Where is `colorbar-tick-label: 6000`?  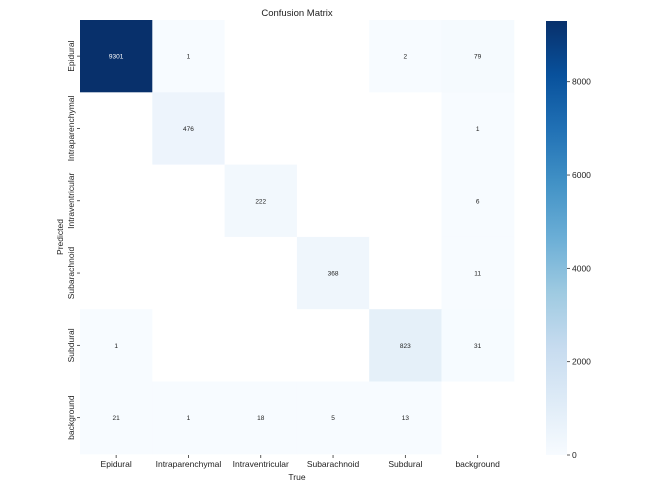
colorbar-tick-label: 6000 is located at coordinates (581, 175).